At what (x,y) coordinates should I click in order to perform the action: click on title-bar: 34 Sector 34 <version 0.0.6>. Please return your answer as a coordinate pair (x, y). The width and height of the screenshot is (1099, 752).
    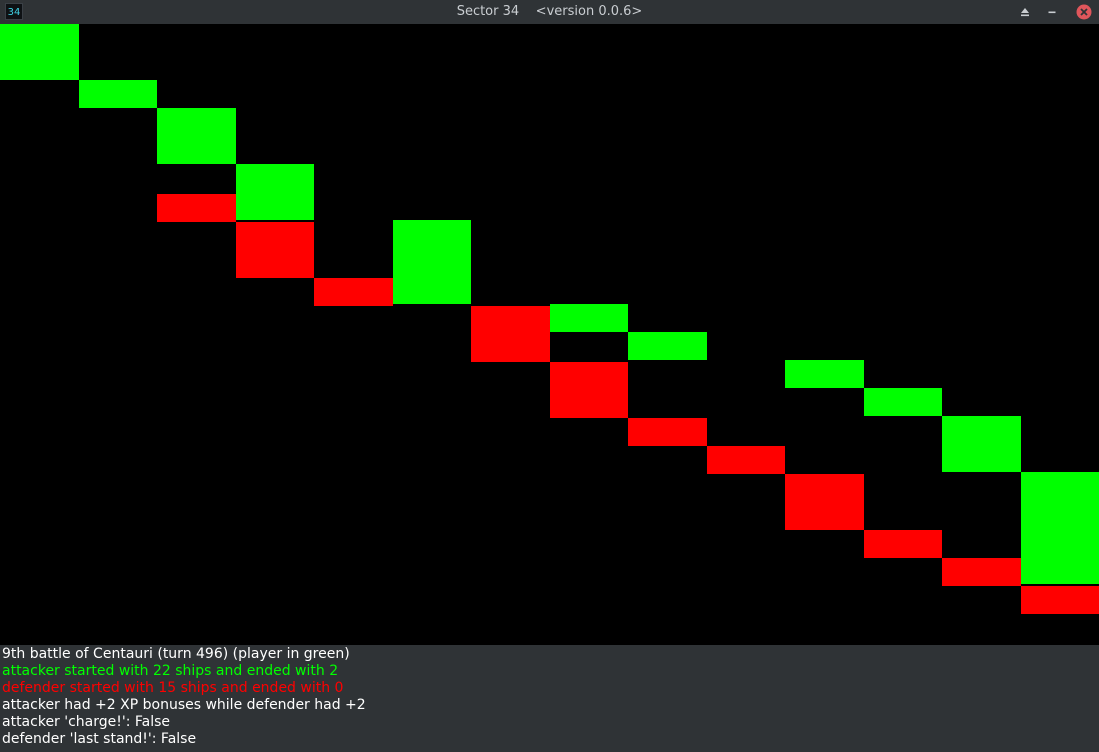
    Looking at the image, I should click on (549, 12).